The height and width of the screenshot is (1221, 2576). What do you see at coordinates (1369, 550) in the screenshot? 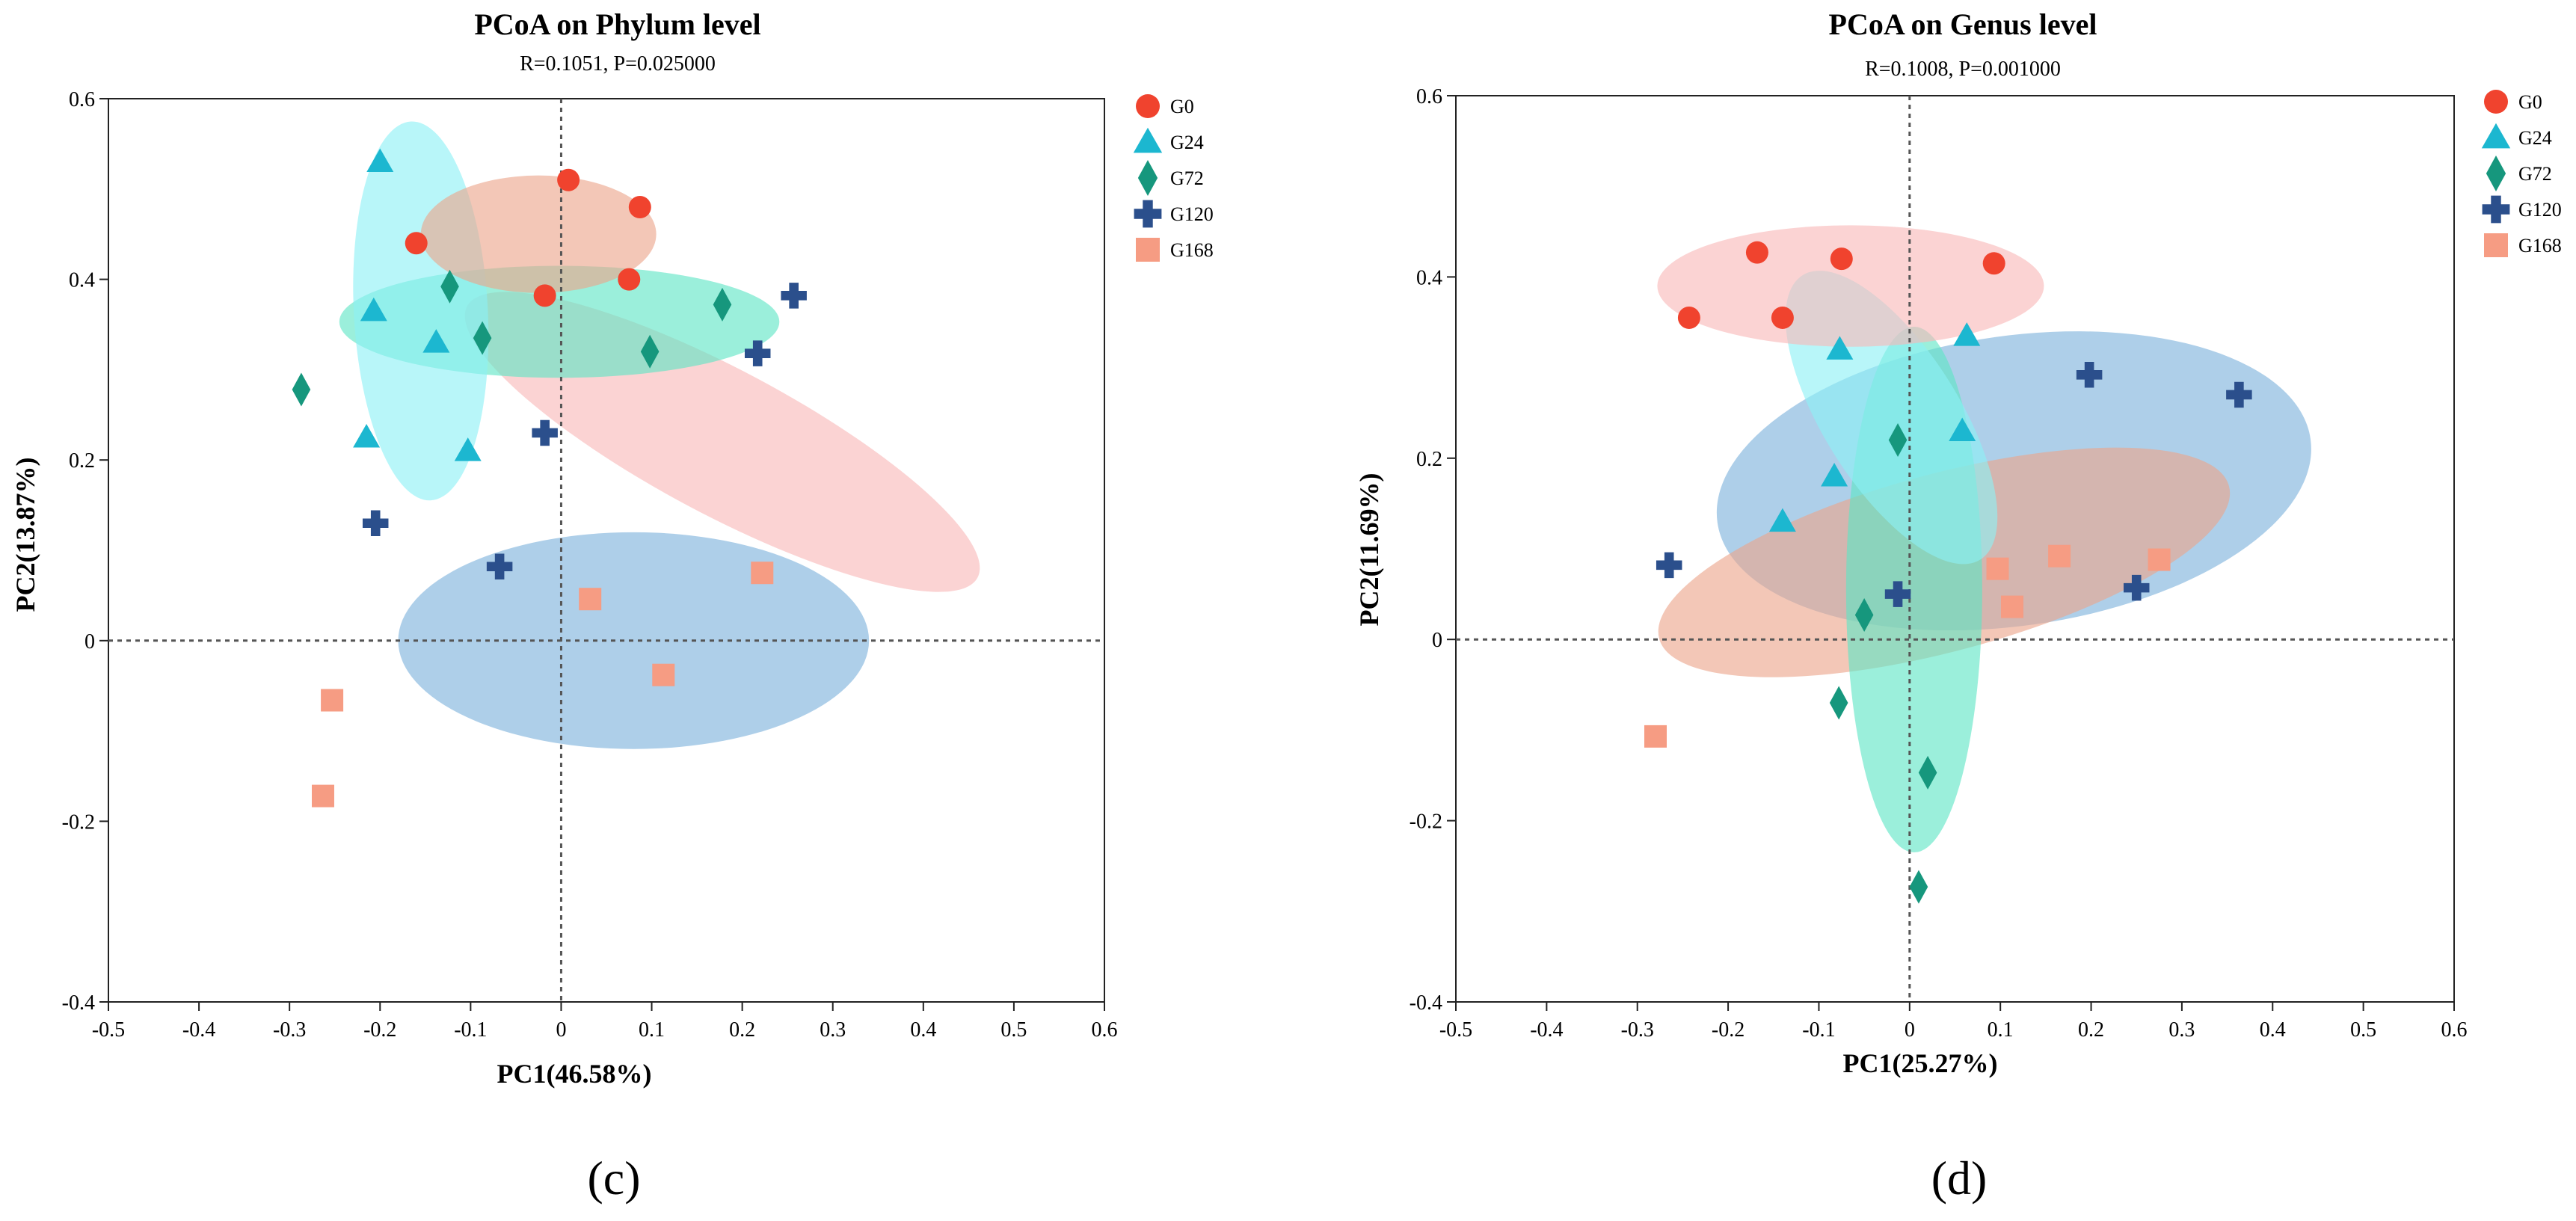
I see `y-axis-label: PC2(11.69%)` at bounding box center [1369, 550].